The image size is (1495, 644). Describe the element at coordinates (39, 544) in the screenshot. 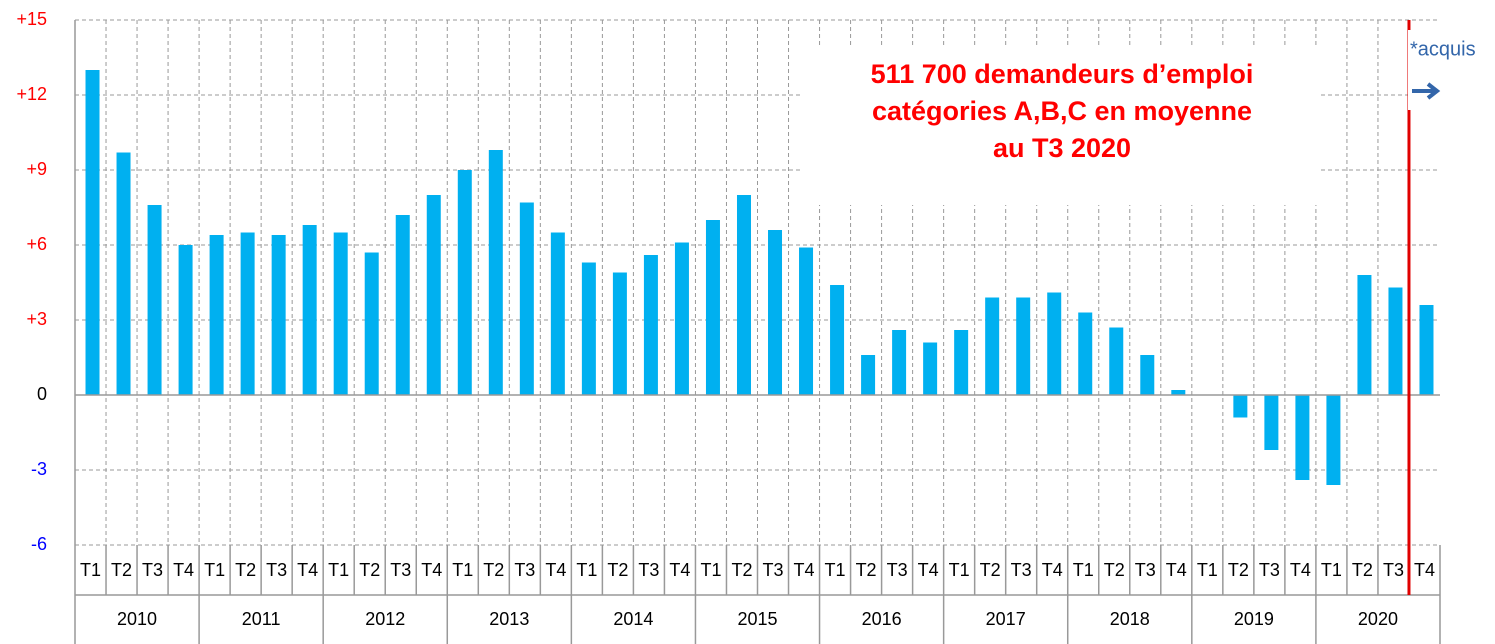

I see `y-tick-label: -6` at that location.